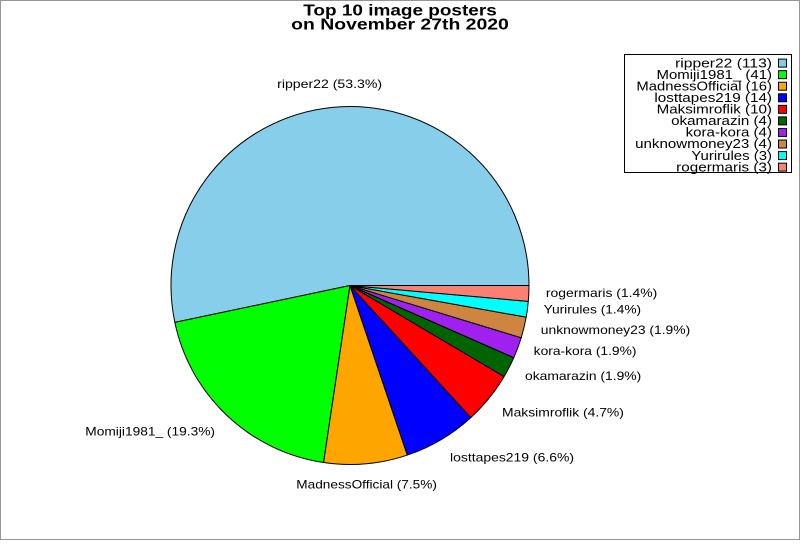 The width and height of the screenshot is (800, 545). Describe the element at coordinates (593, 310) in the screenshot. I see `svg-text: Yurirules (1.4%)` at that location.